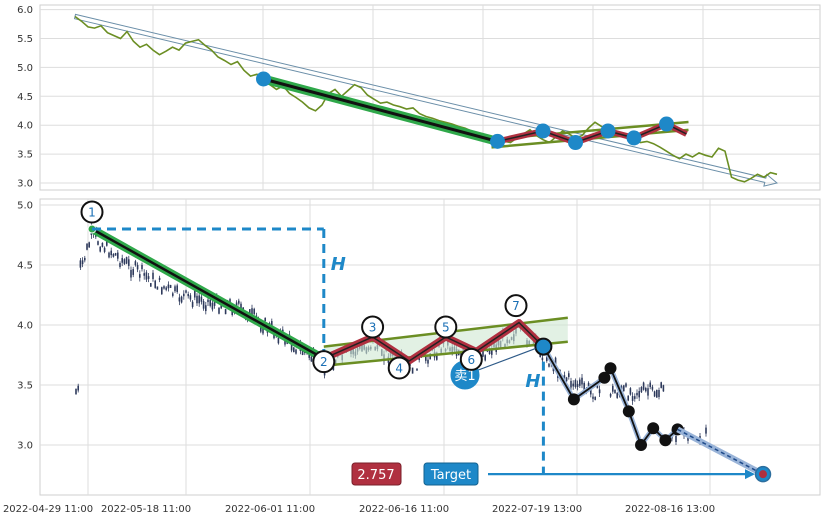 This screenshot has width=828, height=524. What do you see at coordinates (25, 386) in the screenshot?
I see `detail-y-tick-label: 3.5` at bounding box center [25, 386].